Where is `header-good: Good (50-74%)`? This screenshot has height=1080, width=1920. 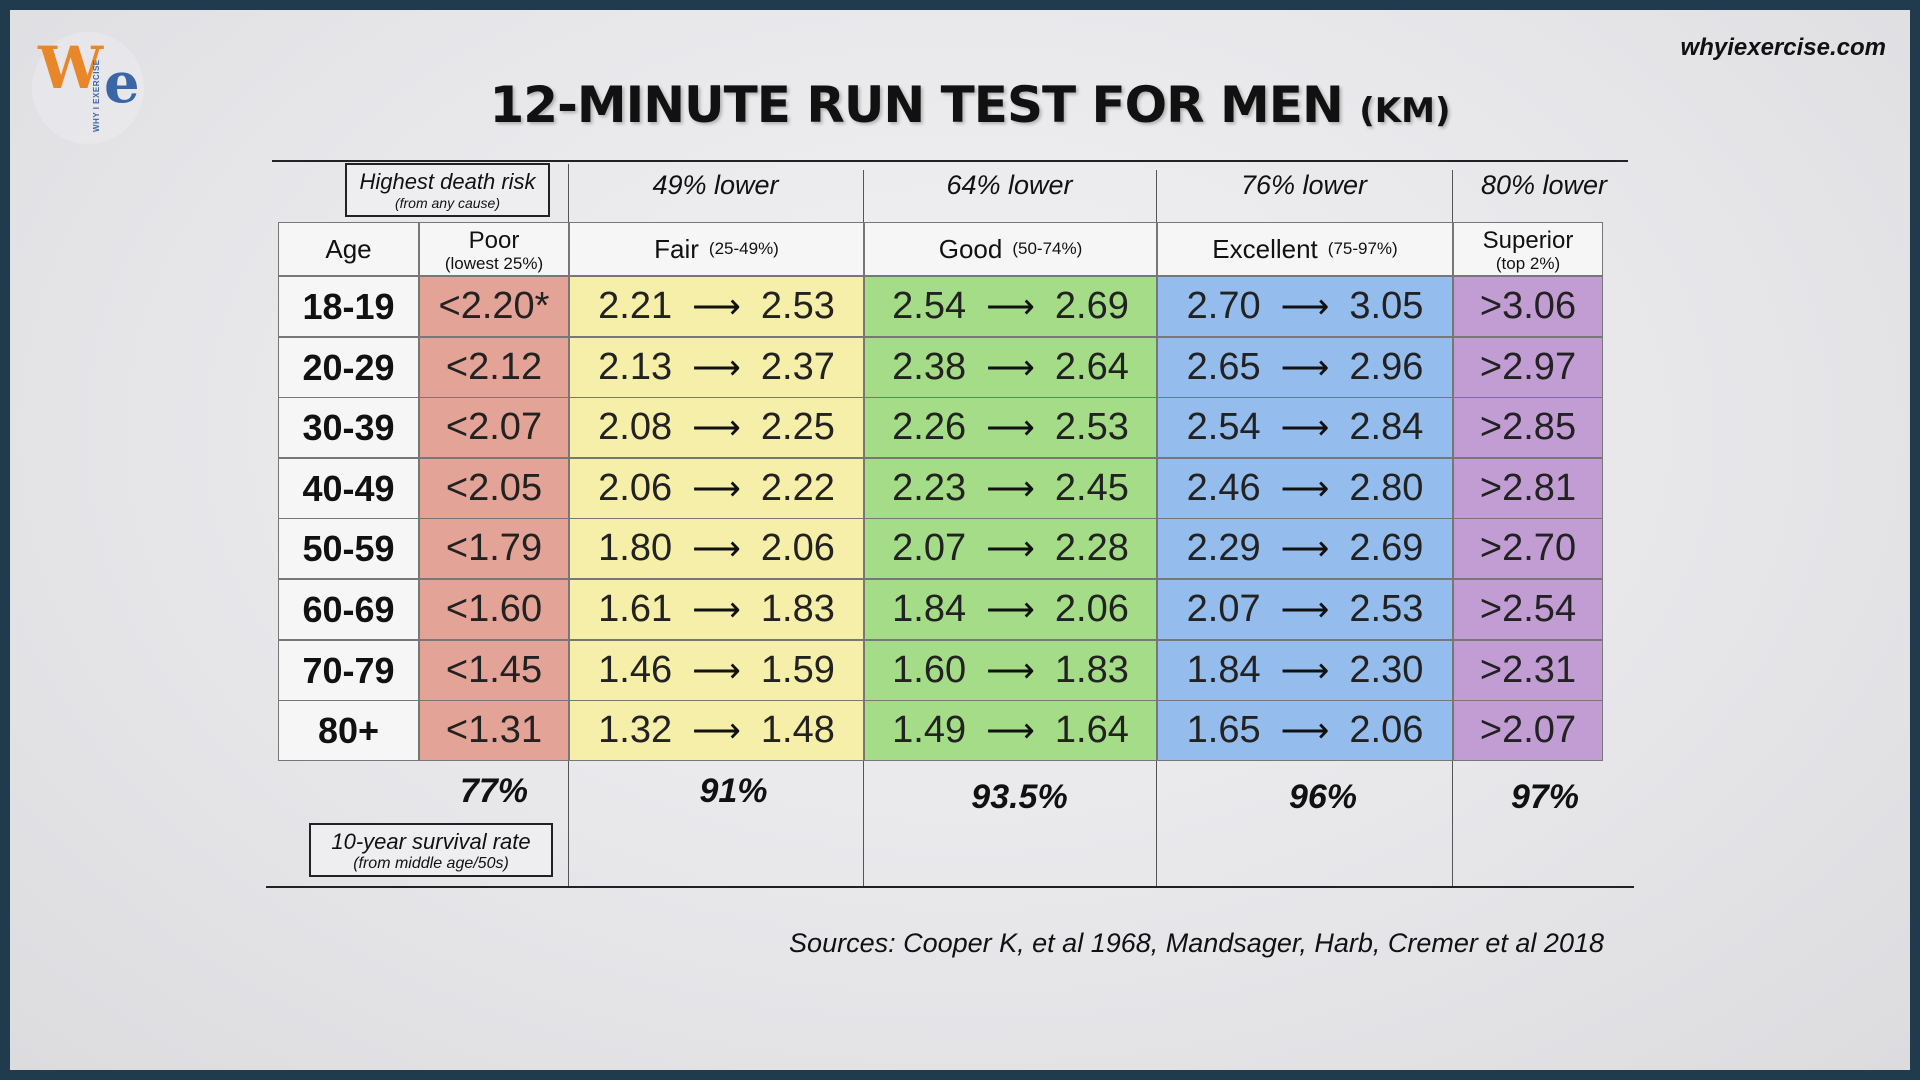
header-good: Good (50-74%) is located at coordinates (1010, 249).